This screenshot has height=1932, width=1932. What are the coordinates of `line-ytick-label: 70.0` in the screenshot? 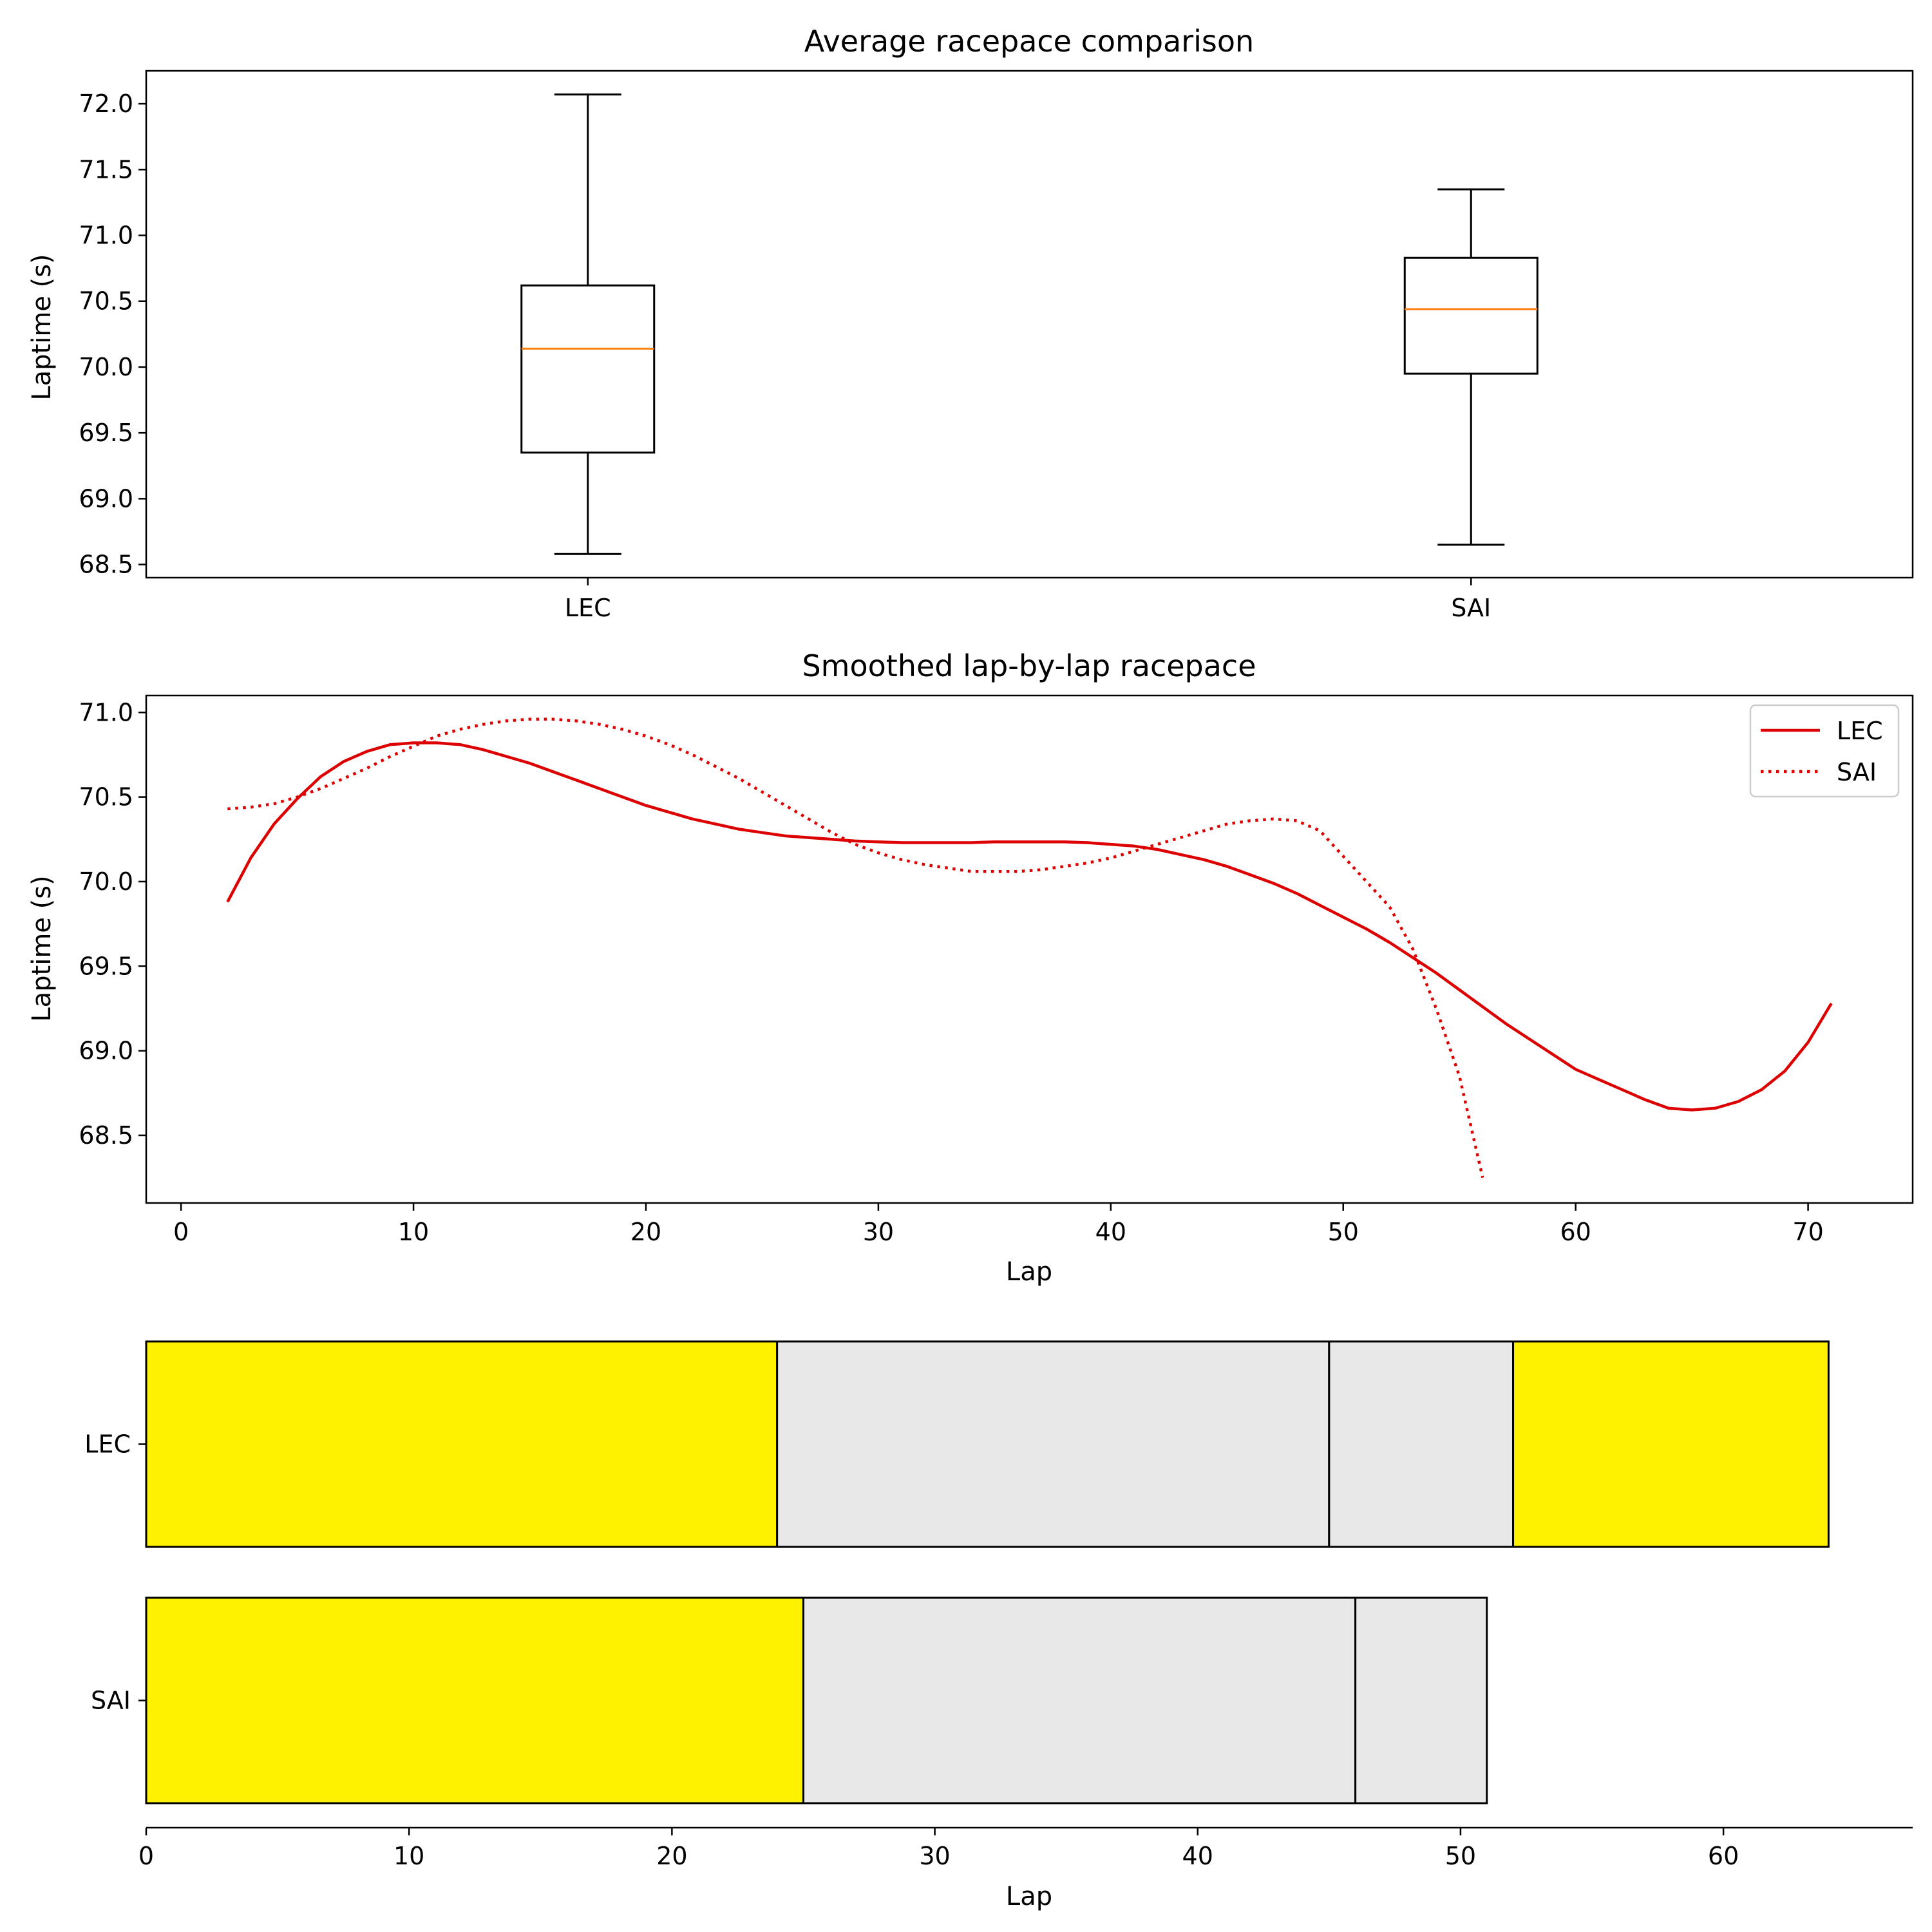 It's located at (106, 881).